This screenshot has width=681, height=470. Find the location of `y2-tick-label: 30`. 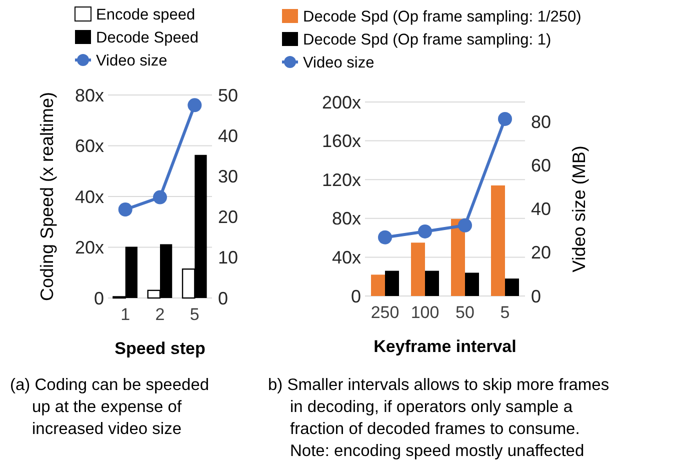

y2-tick-label: 30 is located at coordinates (228, 176).